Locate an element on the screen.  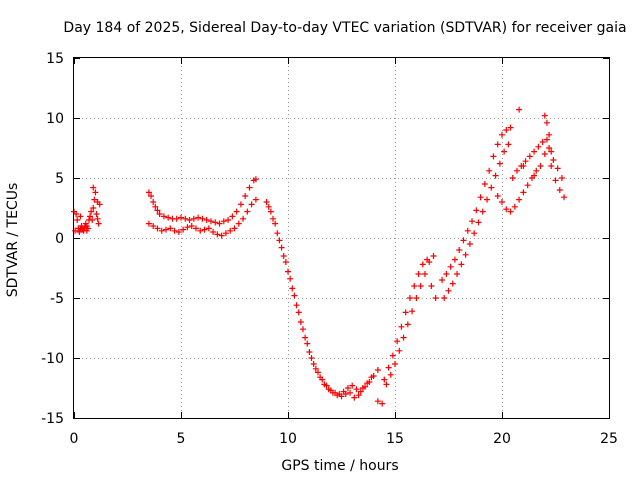
x-tick-label: 20 is located at coordinates (502, 439).